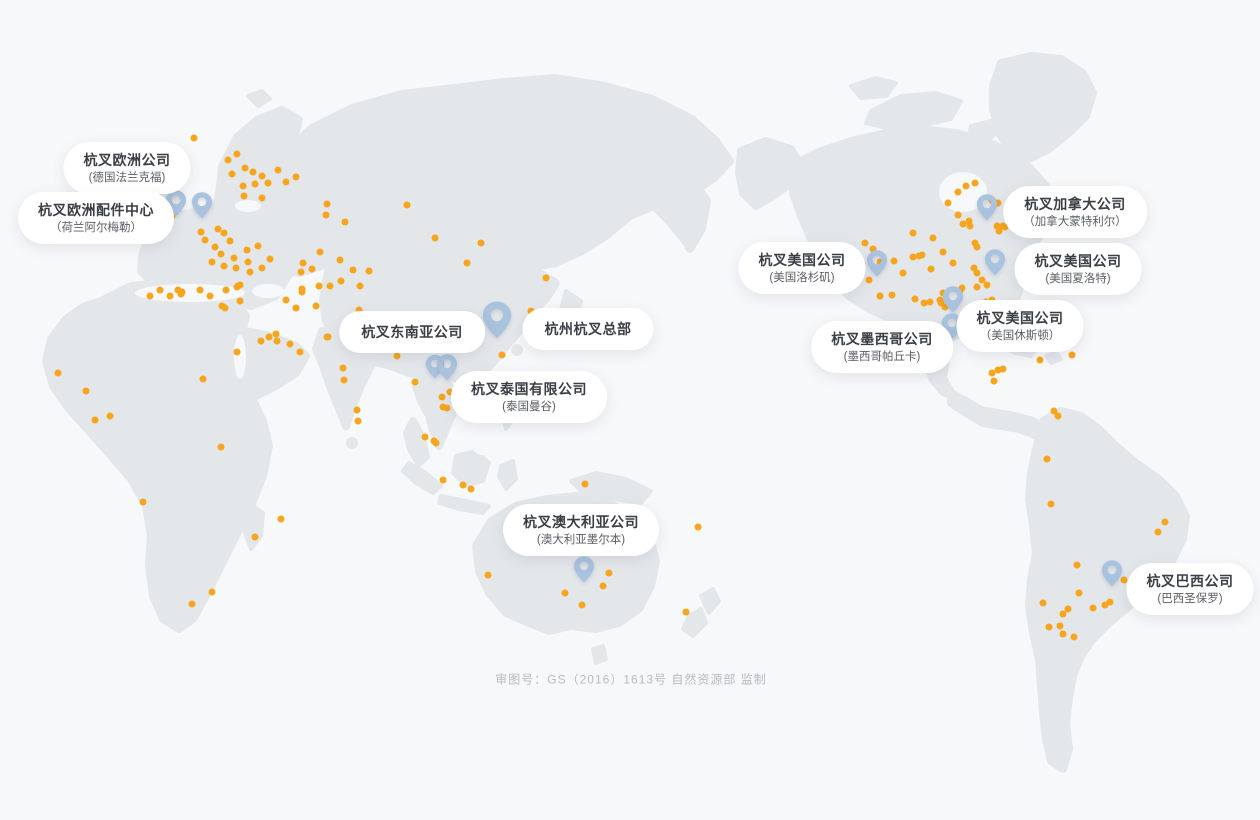 The height and width of the screenshot is (820, 1260). I want to click on location-label-subtitle: (美国夏洛特), so click(1078, 279).